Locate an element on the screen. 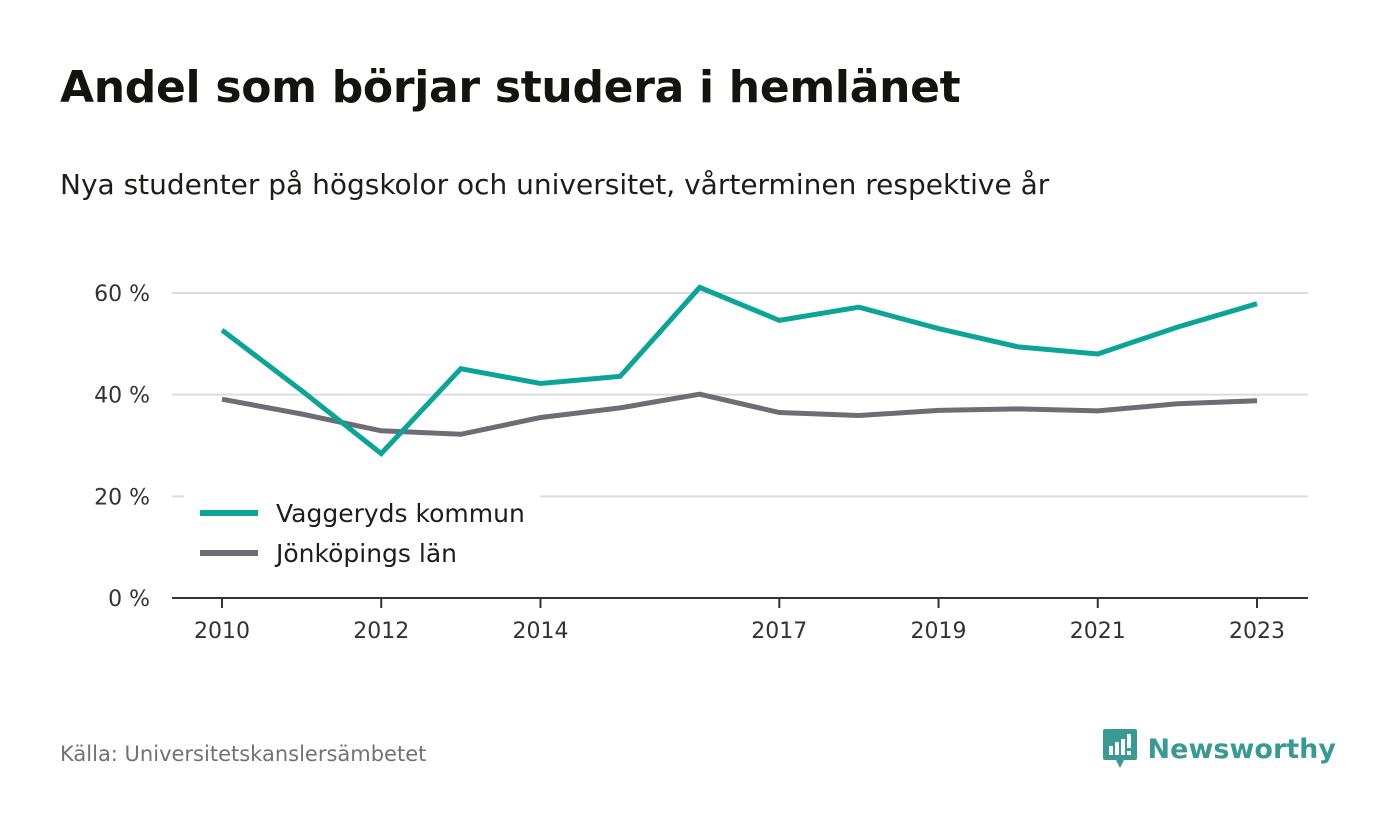 The height and width of the screenshot is (831, 1400). legend: Vaggeryds kommun Jönköpings län is located at coordinates (362, 541).